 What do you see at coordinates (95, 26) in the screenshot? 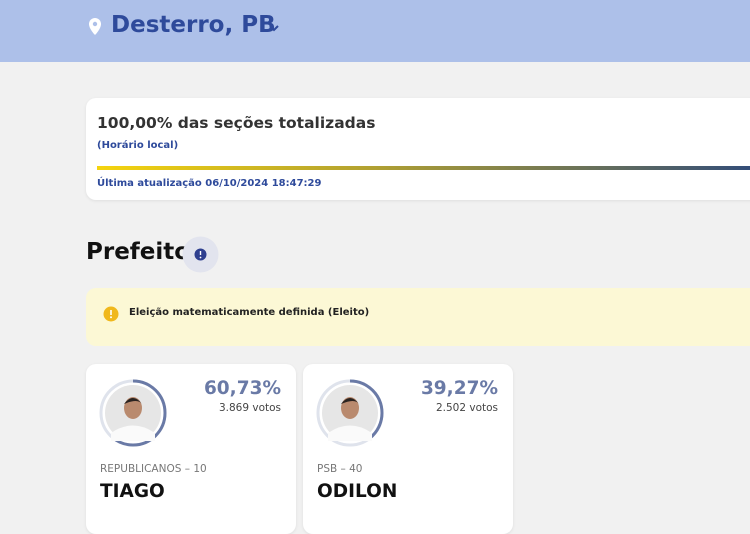
I see `pin-icon` at bounding box center [95, 26].